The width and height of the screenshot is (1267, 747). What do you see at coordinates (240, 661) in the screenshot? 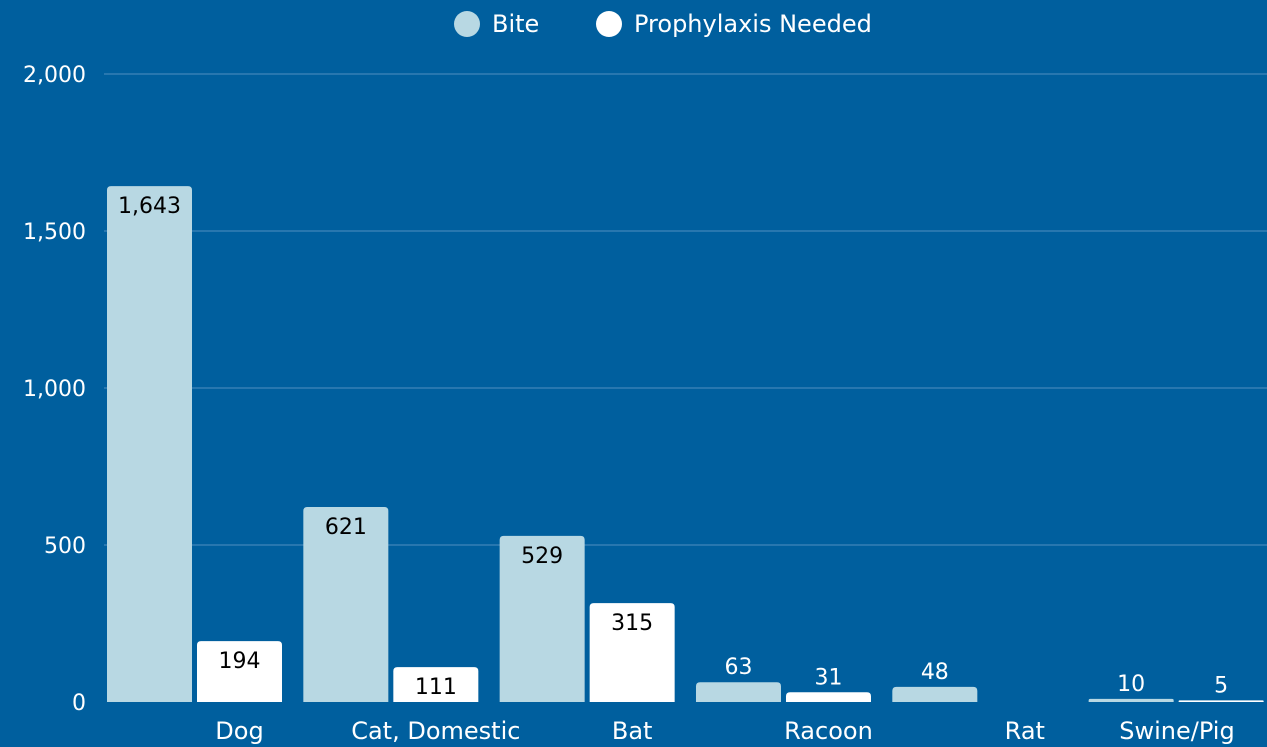
I see `data-label: 194` at bounding box center [240, 661].